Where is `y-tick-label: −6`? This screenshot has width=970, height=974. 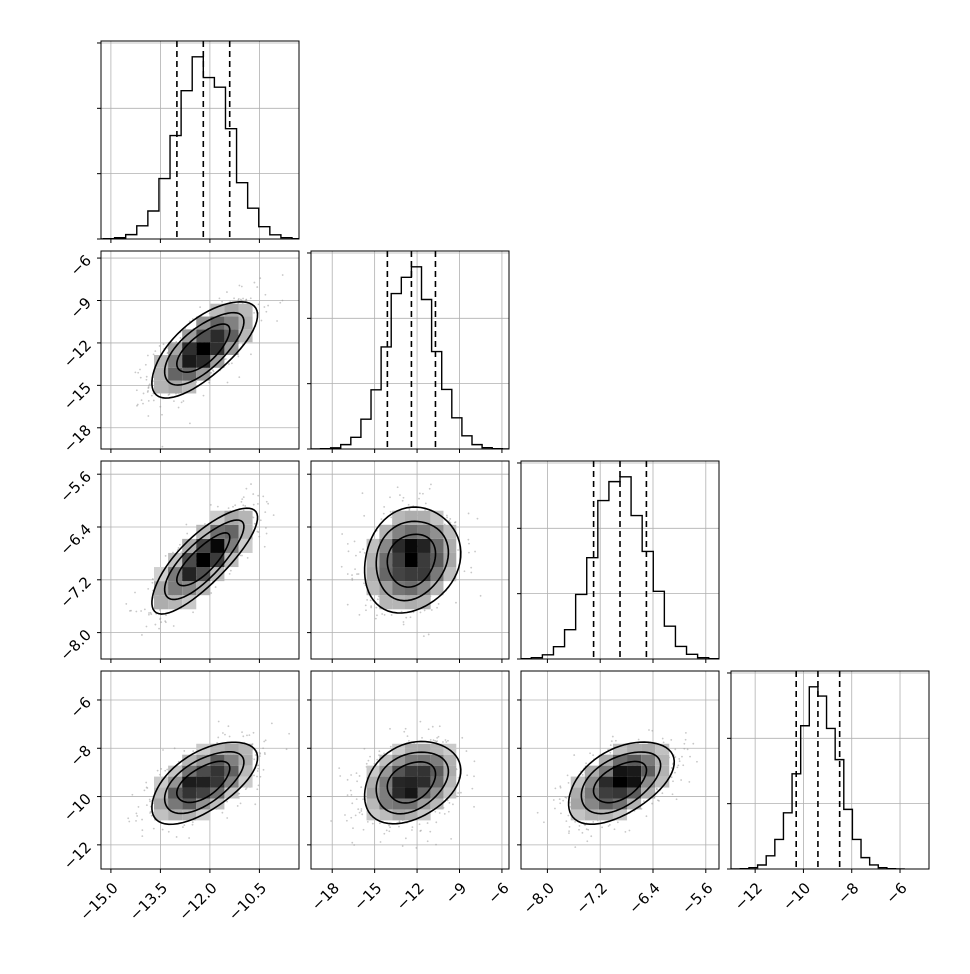
y-tick-label: −6 is located at coordinates (81, 707).